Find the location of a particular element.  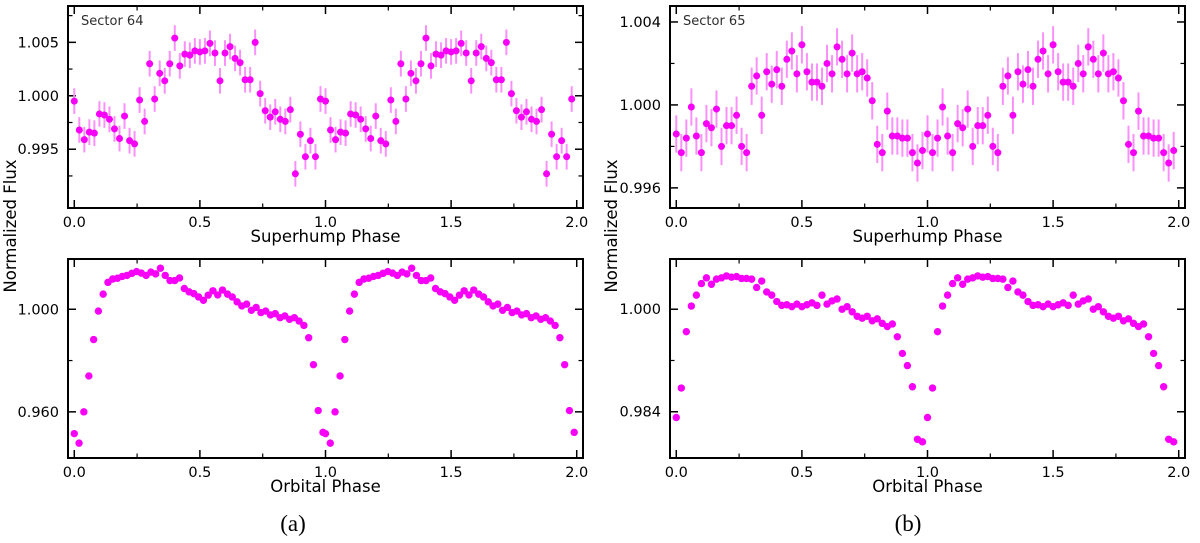

x-tick-label: 0.5 is located at coordinates (199, 473).